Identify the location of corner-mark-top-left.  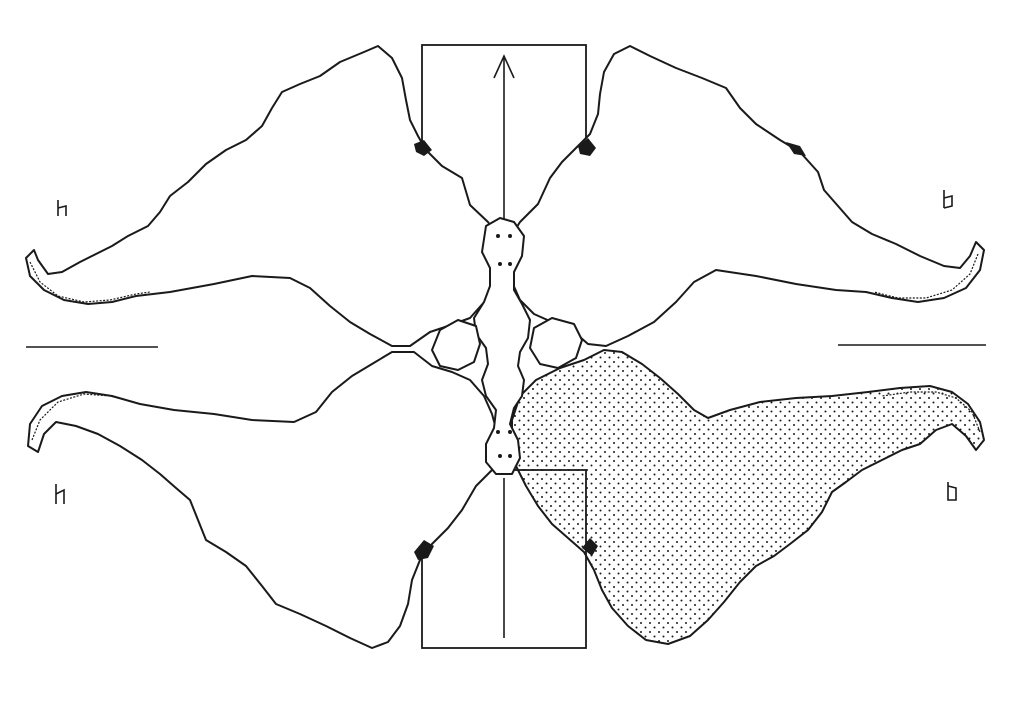
(62, 208).